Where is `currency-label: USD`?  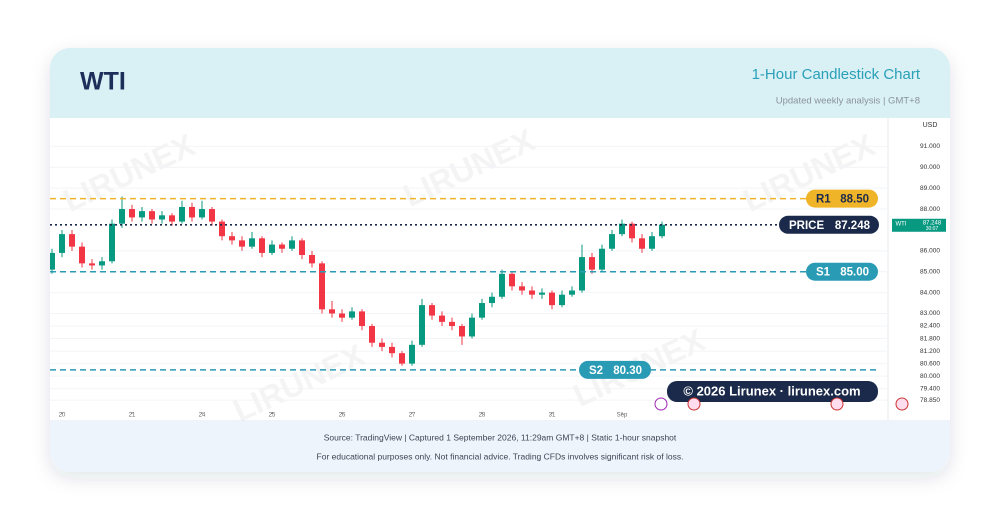
currency-label: USD is located at coordinates (930, 125).